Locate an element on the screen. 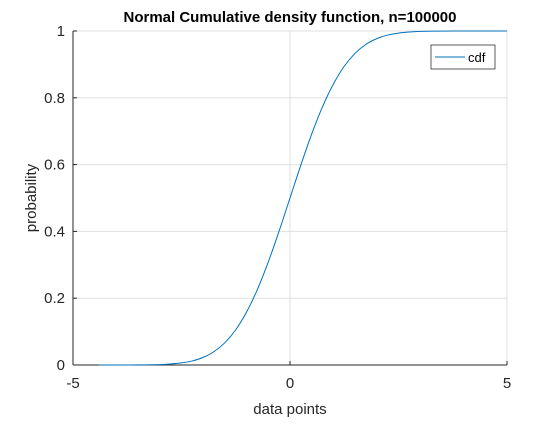  y-tick-label-5: 1 is located at coordinates (61, 31).